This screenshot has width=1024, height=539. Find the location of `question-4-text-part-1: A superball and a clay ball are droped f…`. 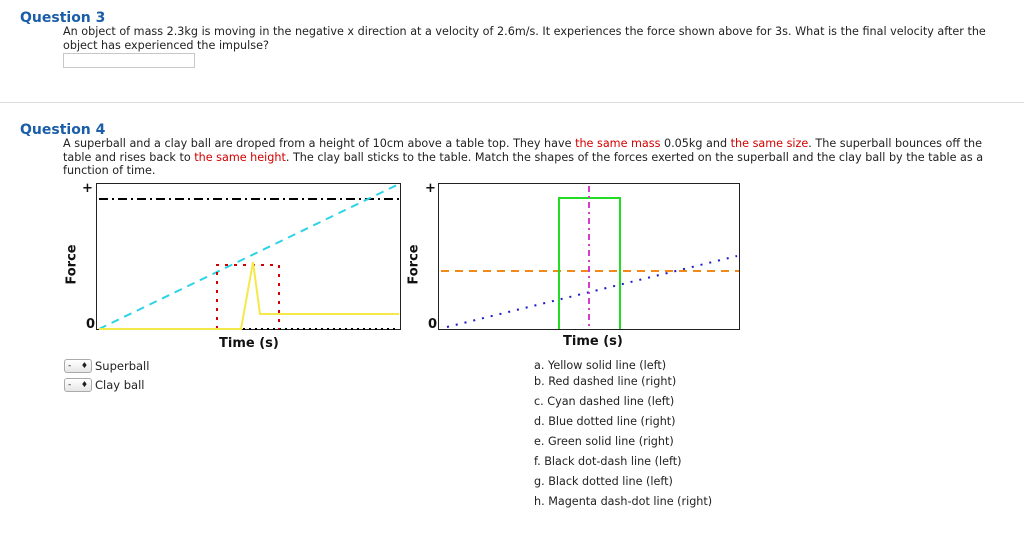

question-4-text-part-1: A superball and a clay ball are droped f… is located at coordinates (319, 143).